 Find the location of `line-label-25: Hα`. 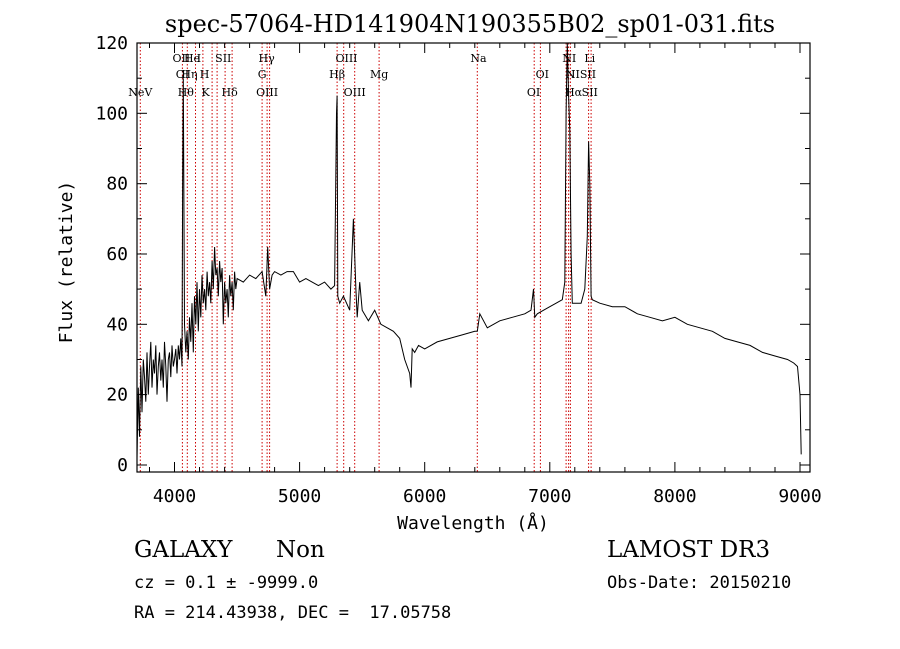

line-label-25: Hα is located at coordinates (574, 92).